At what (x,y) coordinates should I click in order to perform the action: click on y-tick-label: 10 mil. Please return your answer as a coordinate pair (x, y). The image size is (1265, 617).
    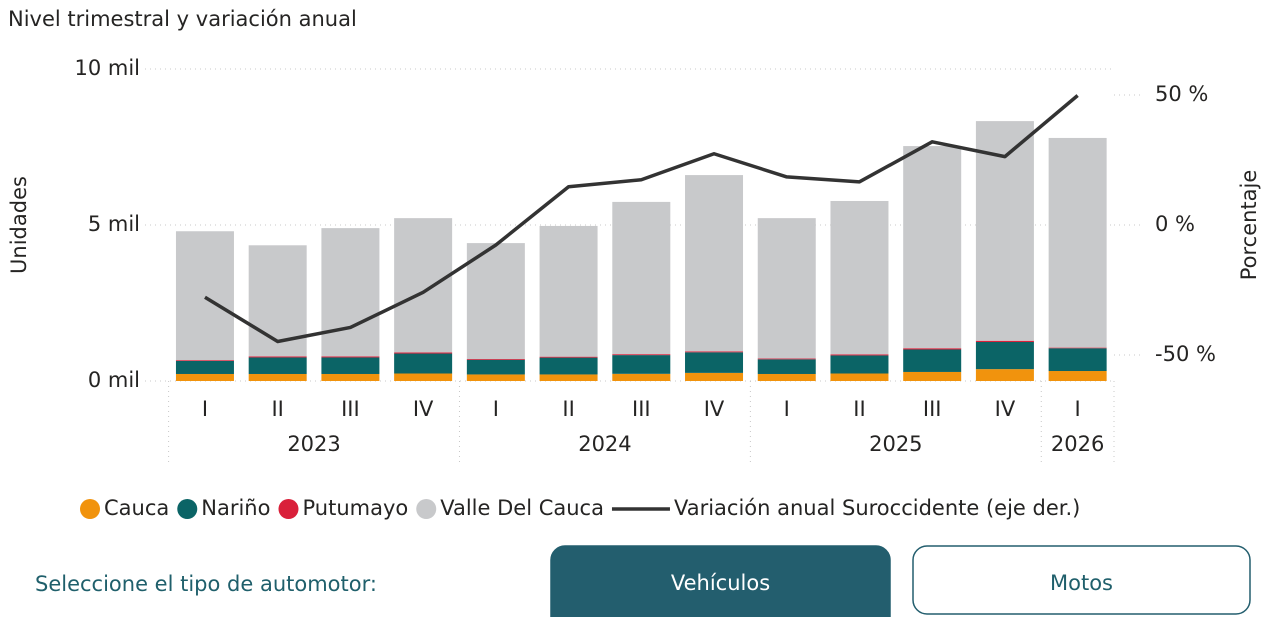
    Looking at the image, I should click on (107, 68).